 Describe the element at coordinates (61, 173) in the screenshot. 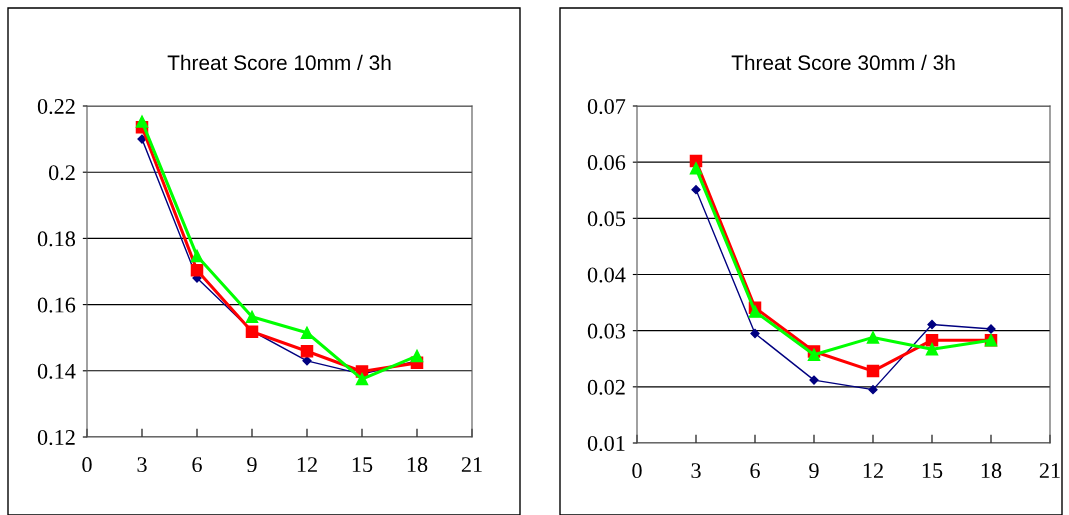

I see `y-tick-label: 0.2` at that location.